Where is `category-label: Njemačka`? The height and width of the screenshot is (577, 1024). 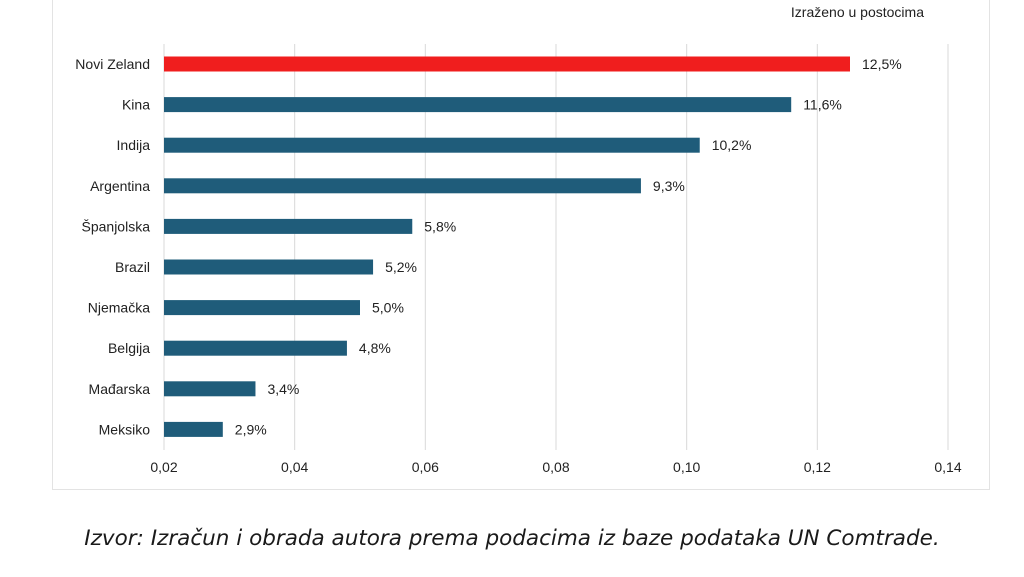 category-label: Njemačka is located at coordinates (119, 308).